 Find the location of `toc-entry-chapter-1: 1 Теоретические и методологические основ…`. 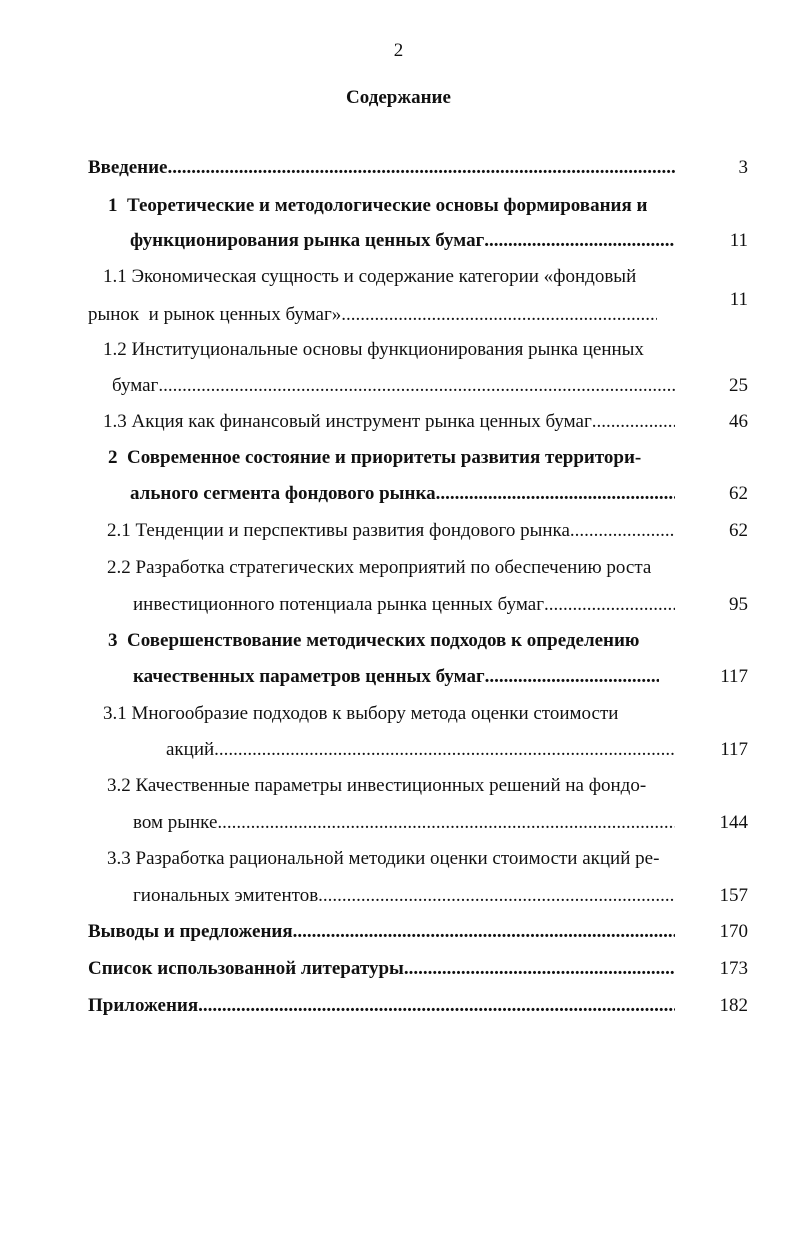

toc-entry-chapter-1: 1 Теоретические и методологические основ… is located at coordinates (377, 206).